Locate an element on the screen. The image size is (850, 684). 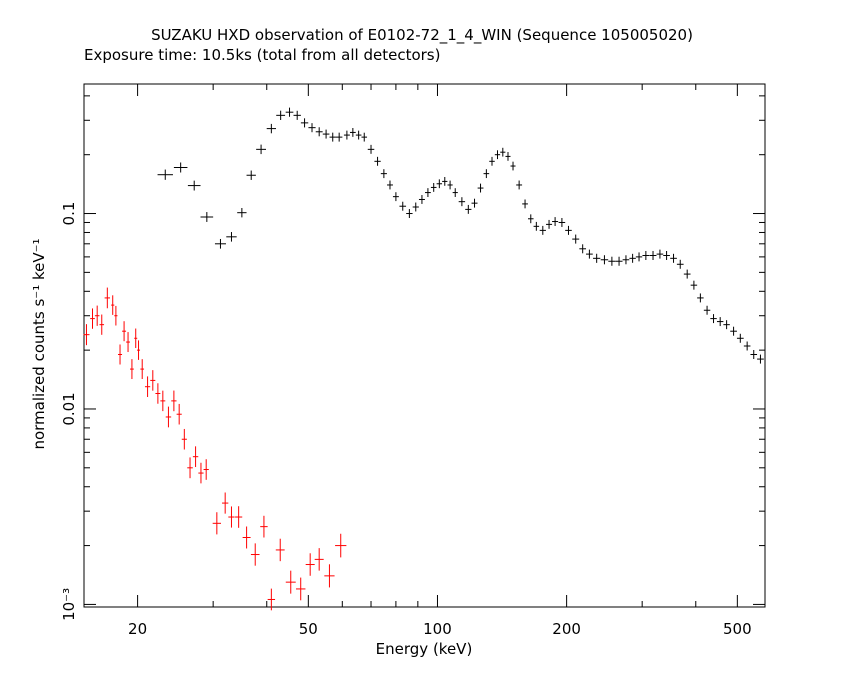
x-tick-label: 50 is located at coordinates (308, 629).